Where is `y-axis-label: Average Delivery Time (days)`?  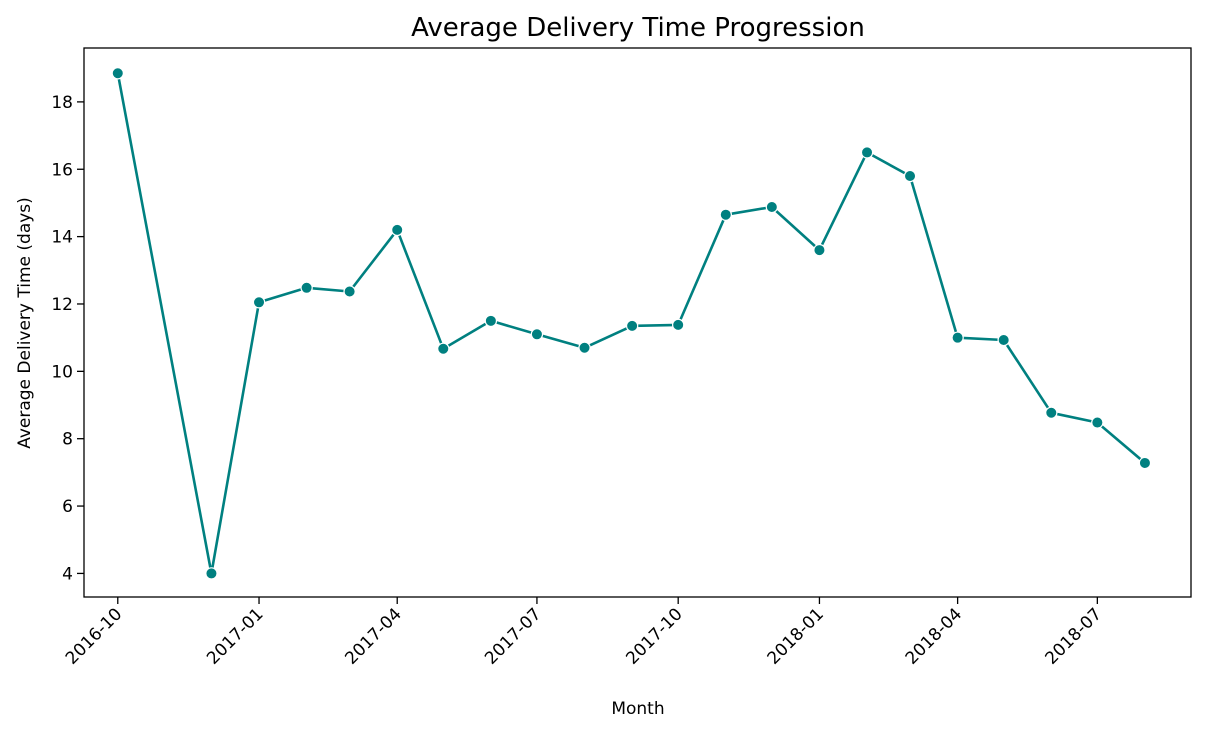 y-axis-label: Average Delivery Time (days) is located at coordinates (25, 323).